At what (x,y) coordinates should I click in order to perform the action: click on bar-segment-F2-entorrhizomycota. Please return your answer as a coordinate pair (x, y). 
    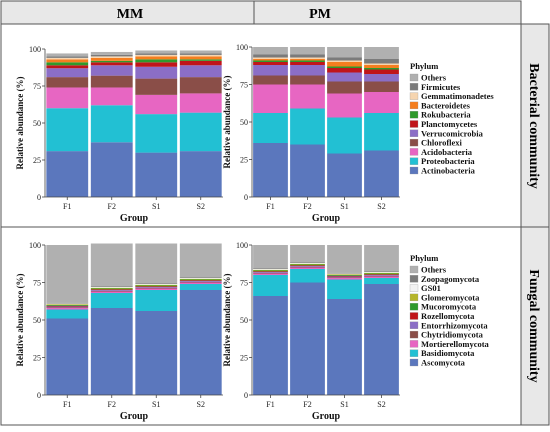
    Looking at the image, I should click on (307, 266).